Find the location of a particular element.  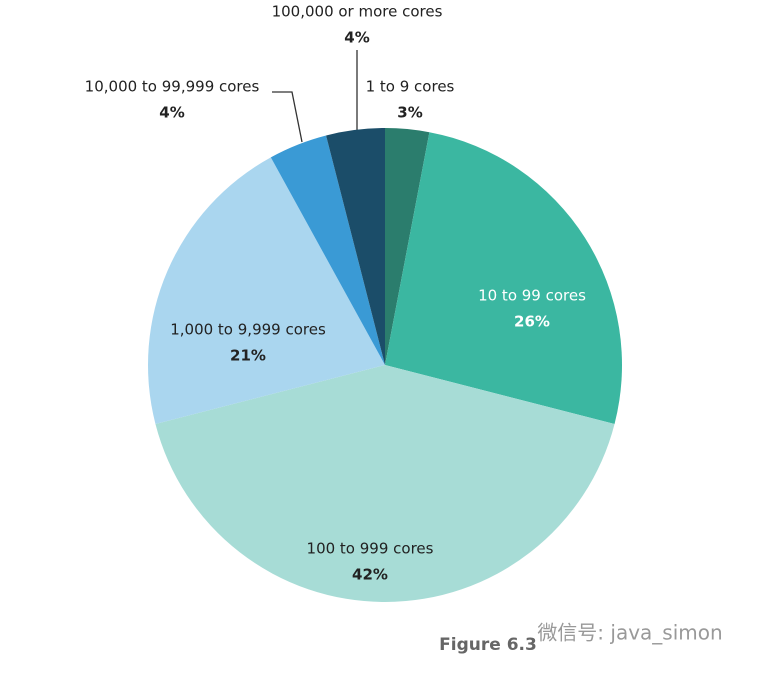

caption: Figure 6.3 is located at coordinates (488, 645).